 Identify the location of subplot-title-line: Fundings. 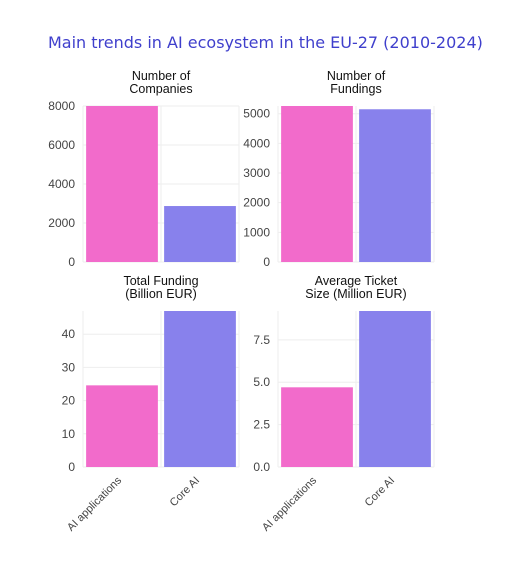
(355, 89).